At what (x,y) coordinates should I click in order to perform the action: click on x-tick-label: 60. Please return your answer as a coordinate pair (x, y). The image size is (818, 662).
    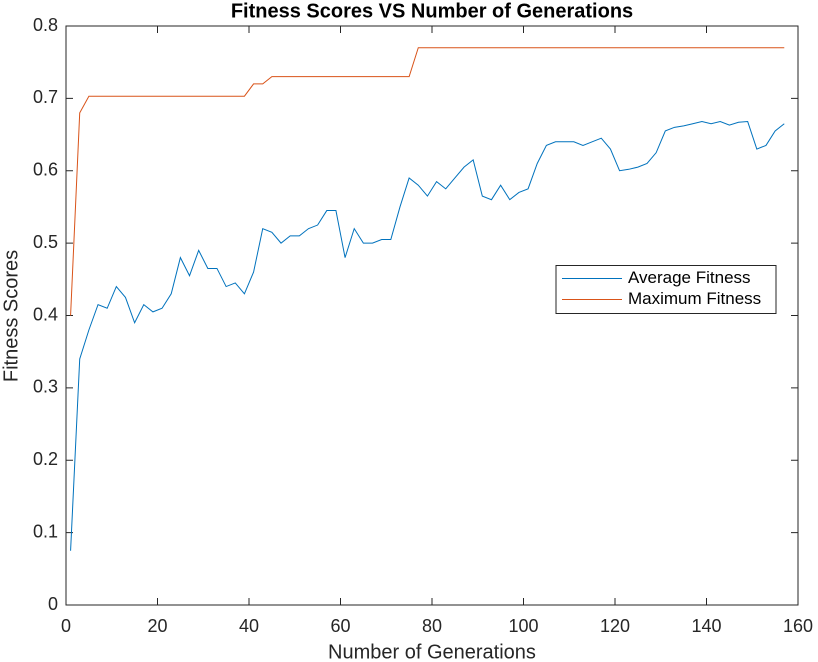
    Looking at the image, I should click on (340, 626).